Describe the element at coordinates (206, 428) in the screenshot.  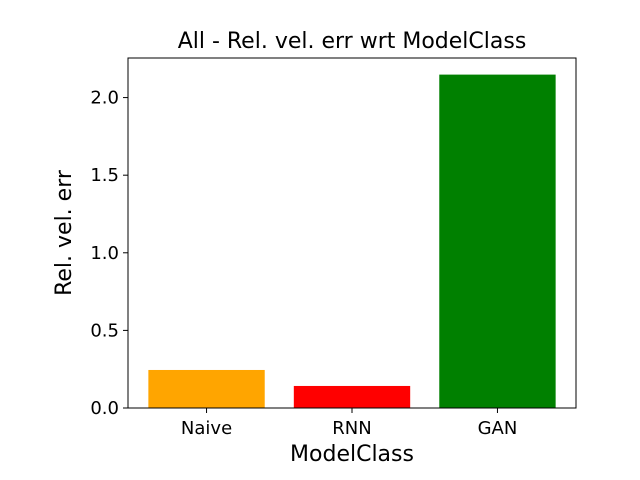
I see `x-tick-label: Naive` at that location.